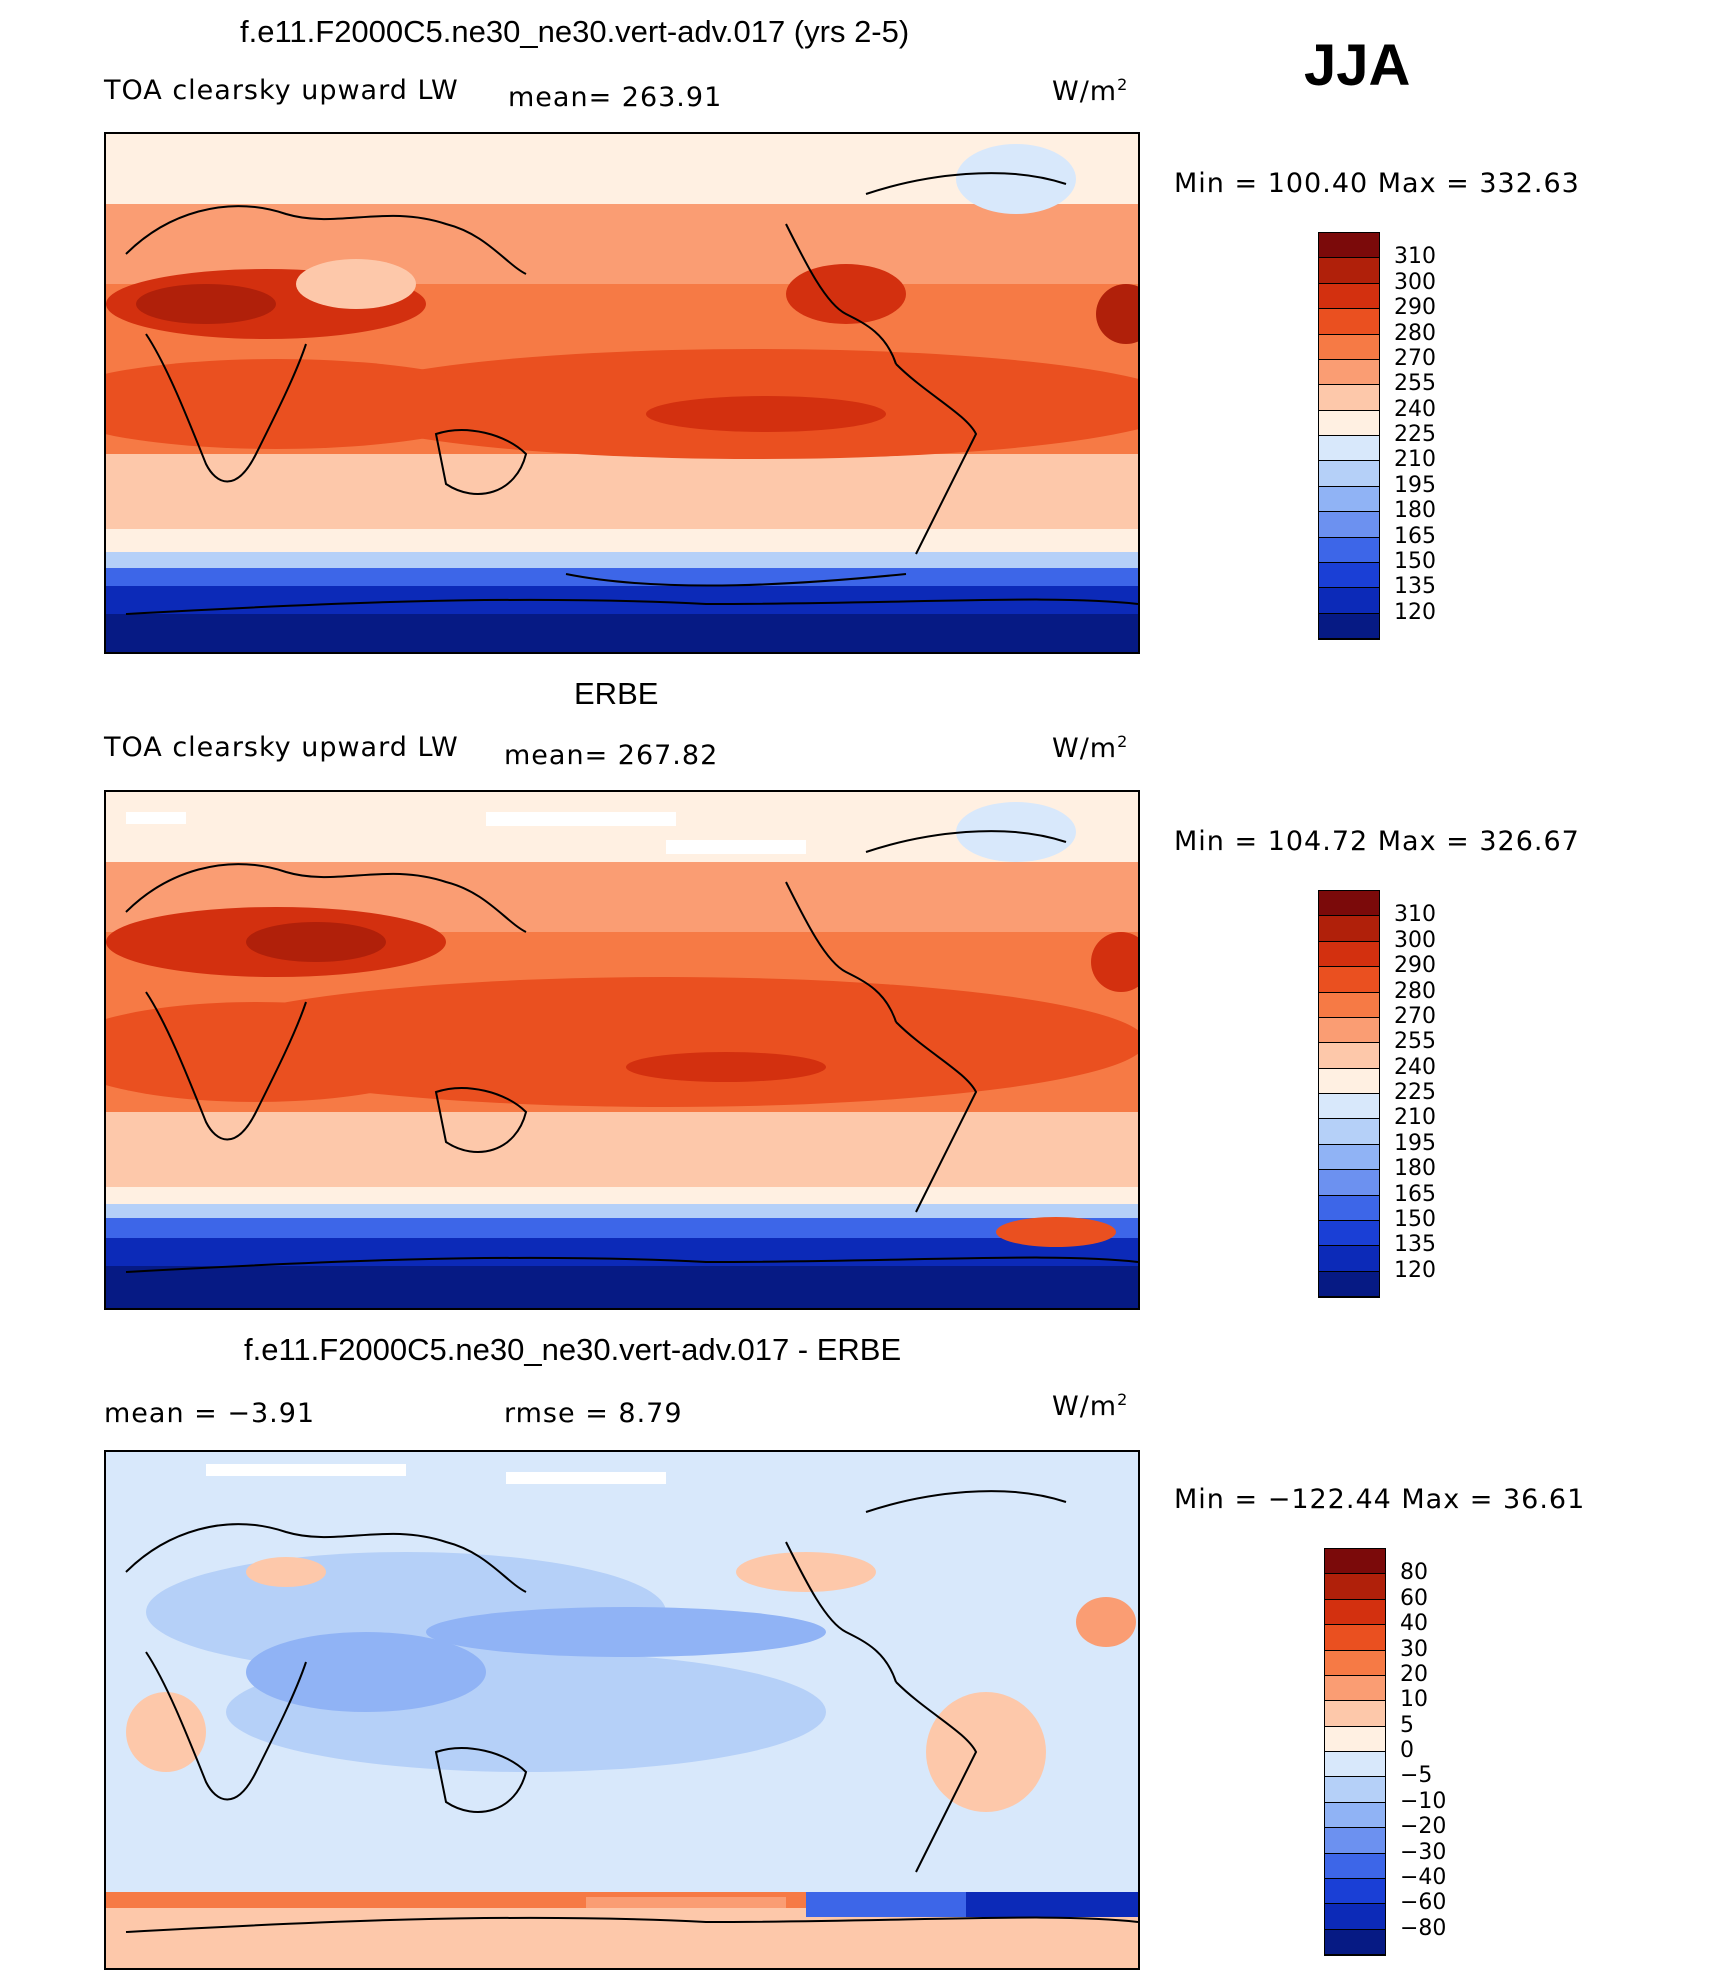  What do you see at coordinates (1423, 1801) in the screenshot?
I see `colorbar-tick-label: −10` at bounding box center [1423, 1801].